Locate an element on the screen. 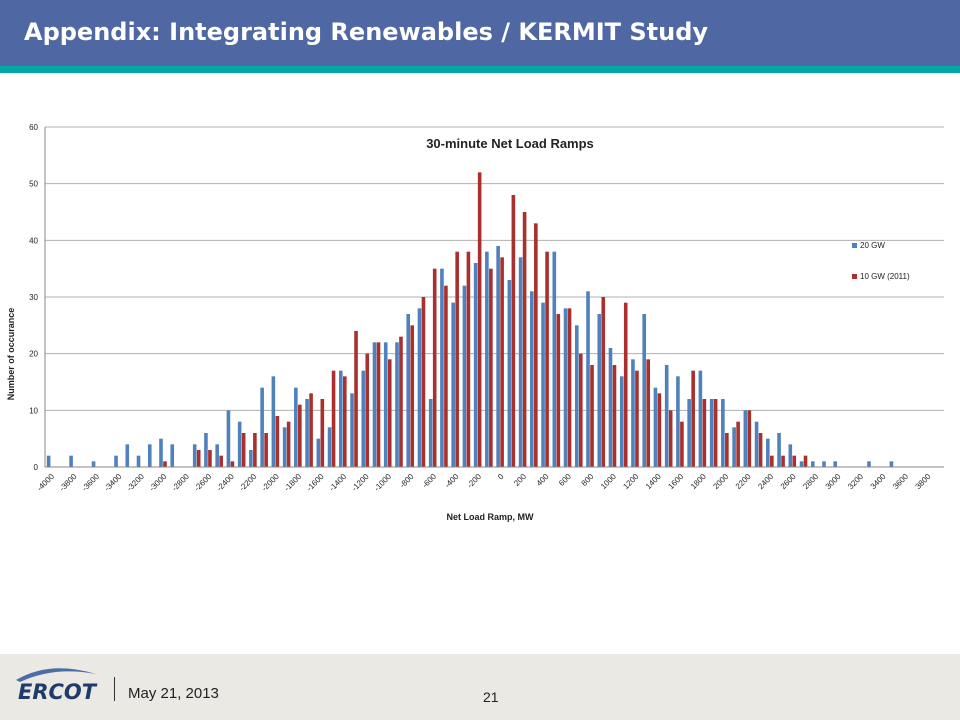 The width and height of the screenshot is (960, 720). x-tick-label: -600 is located at coordinates (429, 481).